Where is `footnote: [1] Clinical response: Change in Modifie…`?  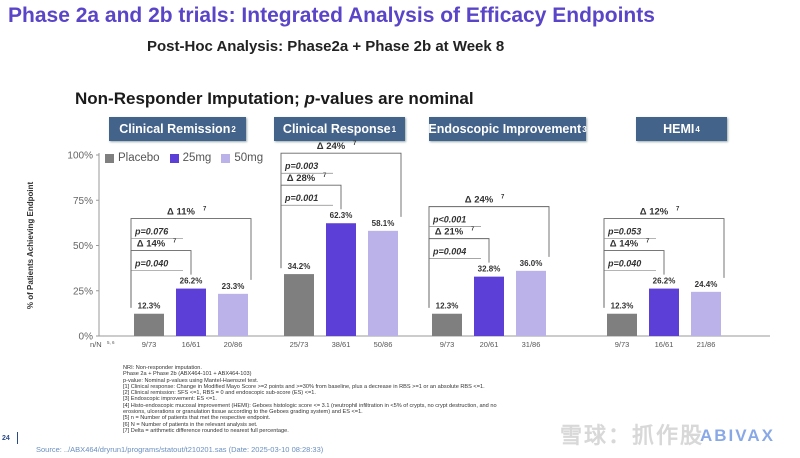
footnote: [1] Clinical response: Change in Modifie… is located at coordinates (304, 386).